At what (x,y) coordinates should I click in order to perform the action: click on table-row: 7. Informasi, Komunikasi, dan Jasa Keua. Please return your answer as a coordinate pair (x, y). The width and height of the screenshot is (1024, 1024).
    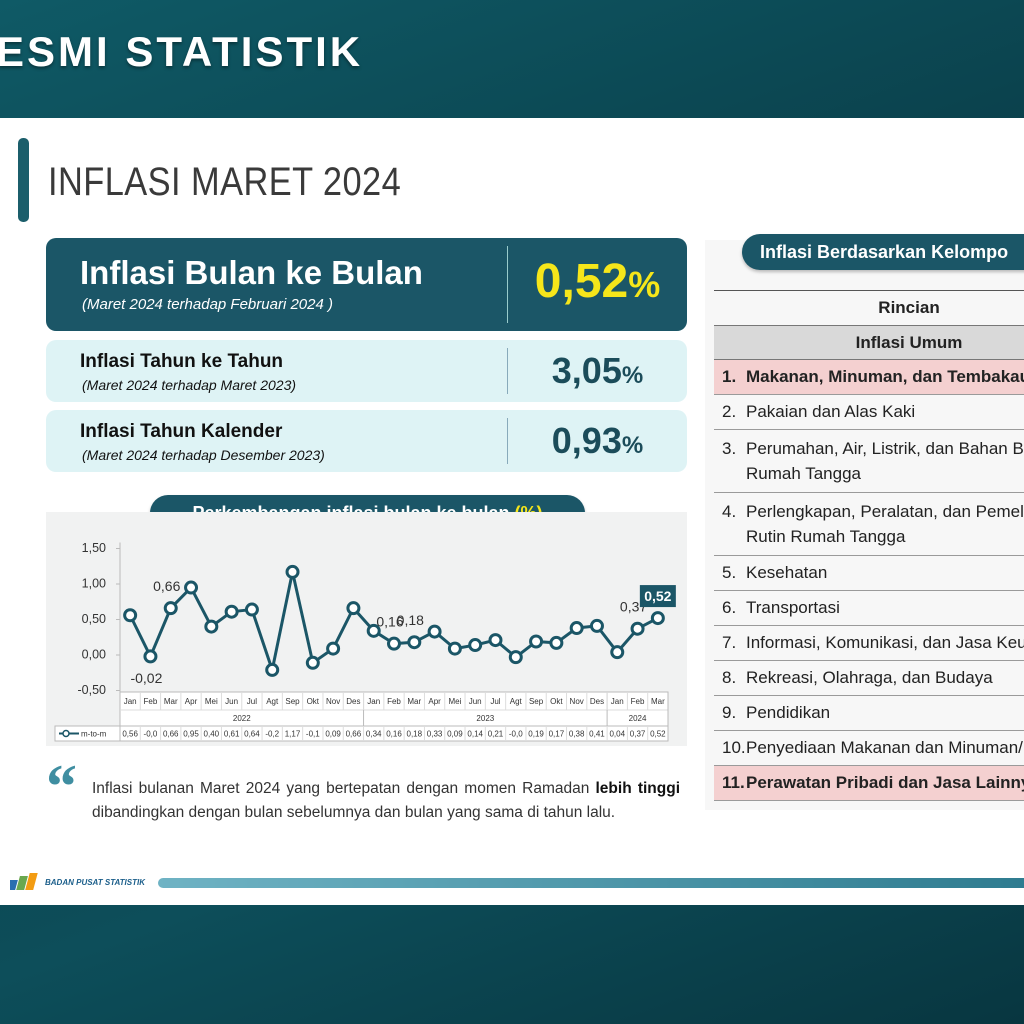
    Looking at the image, I should click on (869, 643).